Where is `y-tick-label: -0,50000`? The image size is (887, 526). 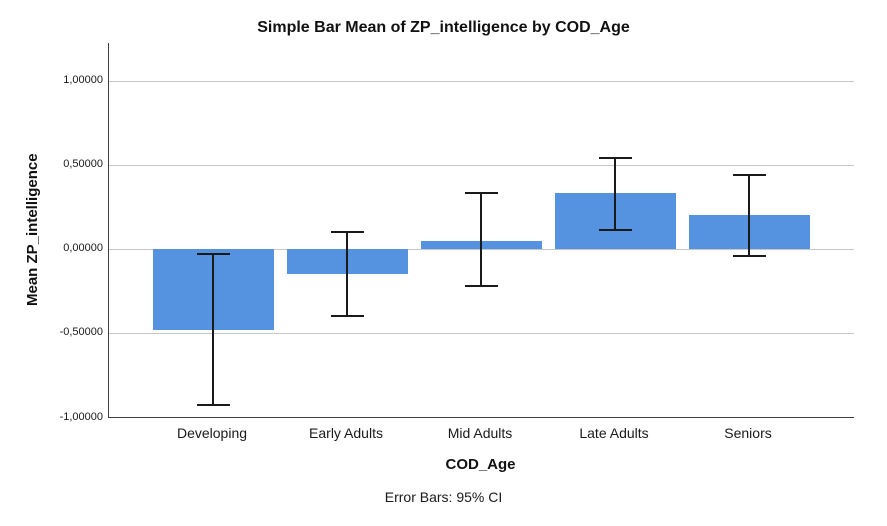
y-tick-label: -0,50000 is located at coordinates (81, 332).